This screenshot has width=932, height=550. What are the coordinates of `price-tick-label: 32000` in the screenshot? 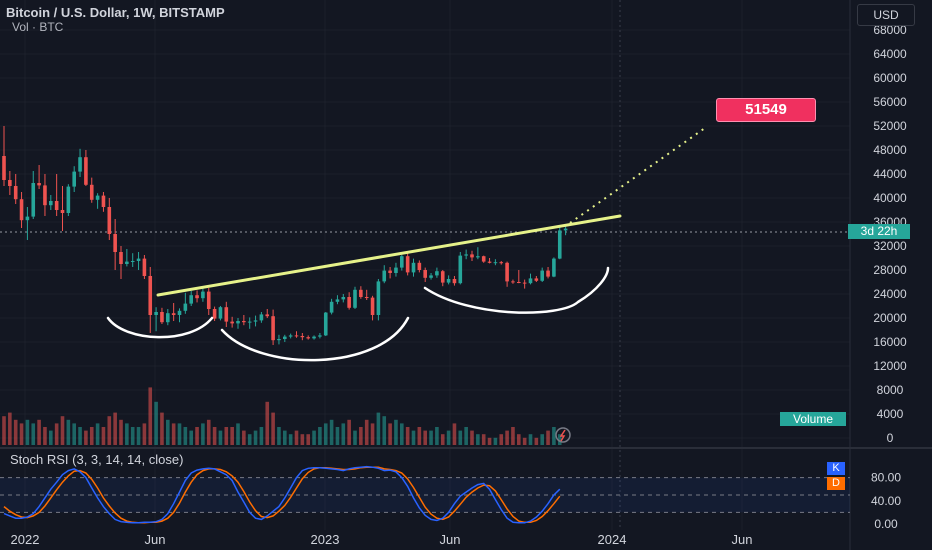 It's located at (890, 246).